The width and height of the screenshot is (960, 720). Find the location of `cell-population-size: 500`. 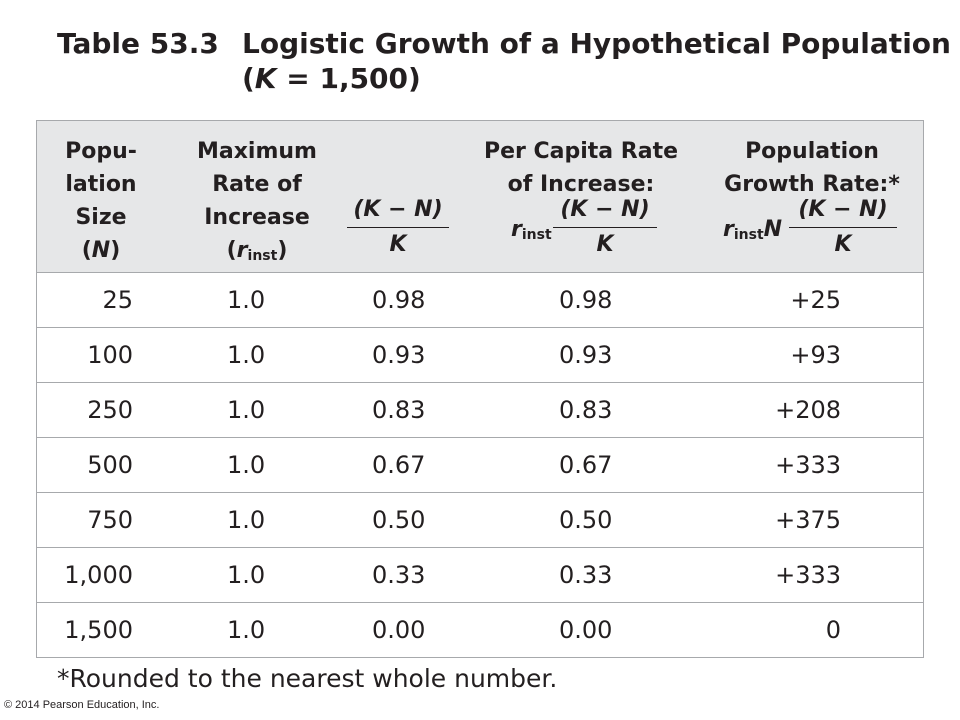

cell-population-size: 500 is located at coordinates (110, 465).